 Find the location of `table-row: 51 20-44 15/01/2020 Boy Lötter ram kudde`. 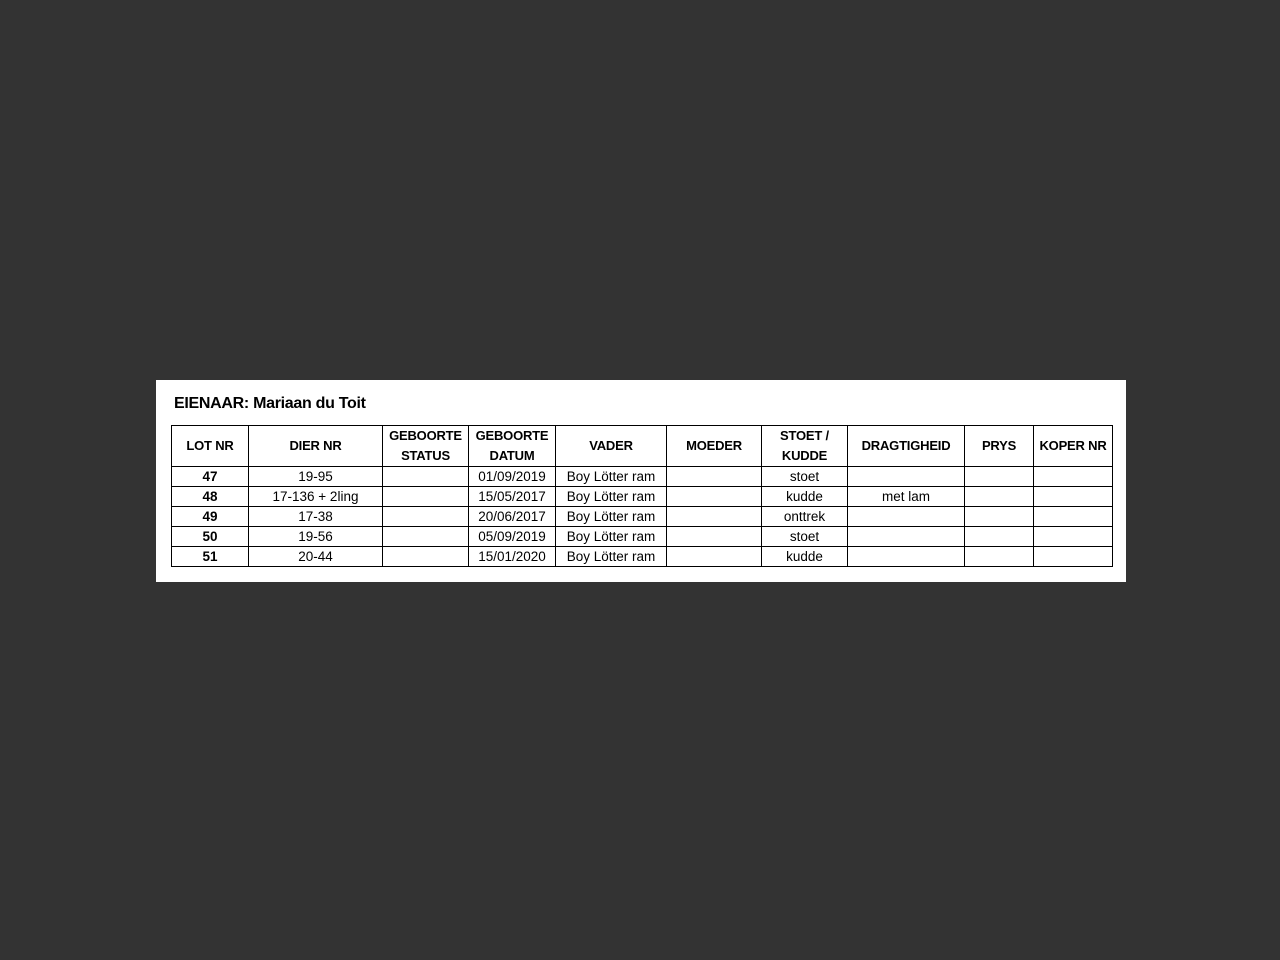

table-row: 51 20-44 15/01/2020 Boy Lötter ram kudde is located at coordinates (642, 556).